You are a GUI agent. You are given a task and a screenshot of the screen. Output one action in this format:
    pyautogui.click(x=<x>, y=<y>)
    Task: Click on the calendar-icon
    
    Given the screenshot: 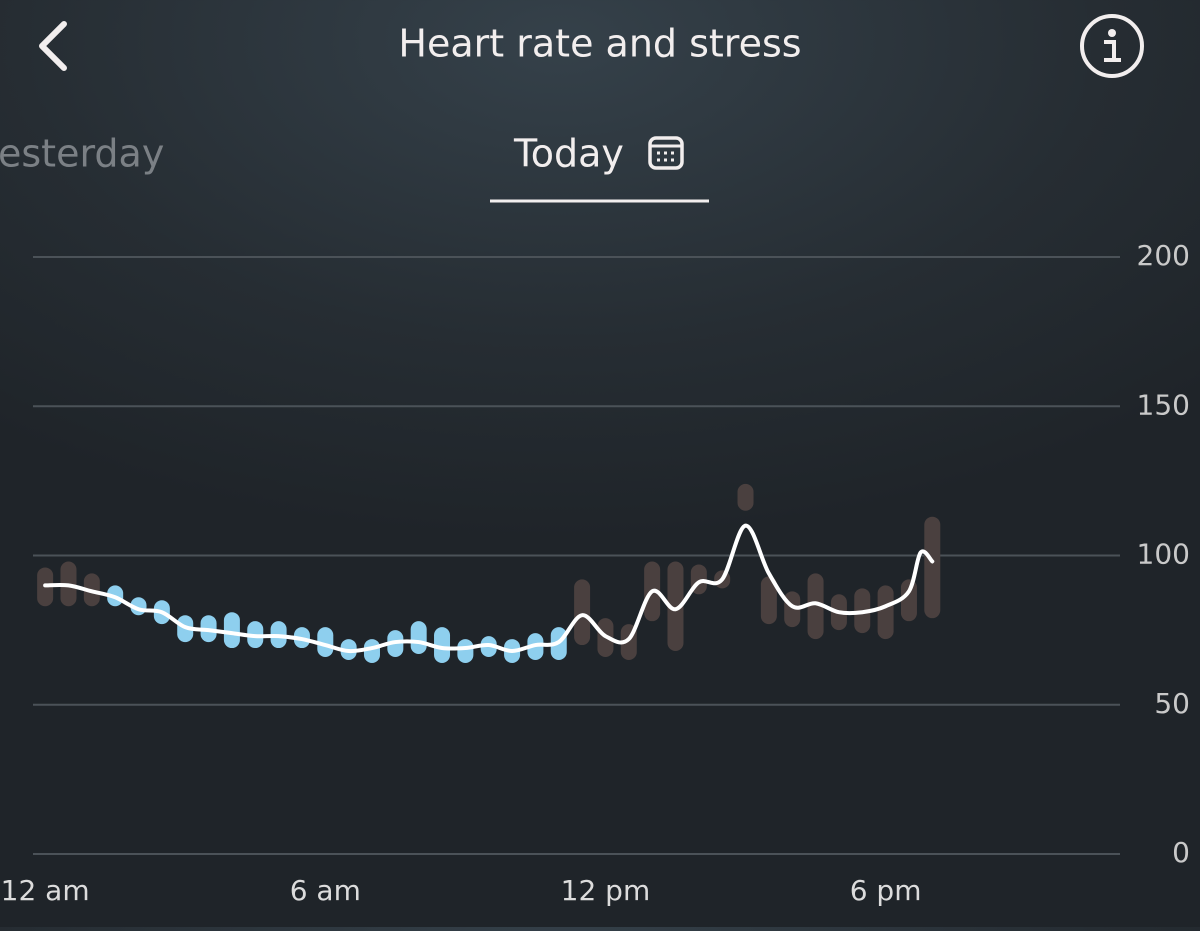 What is the action you would take?
    pyautogui.click(x=666, y=153)
    